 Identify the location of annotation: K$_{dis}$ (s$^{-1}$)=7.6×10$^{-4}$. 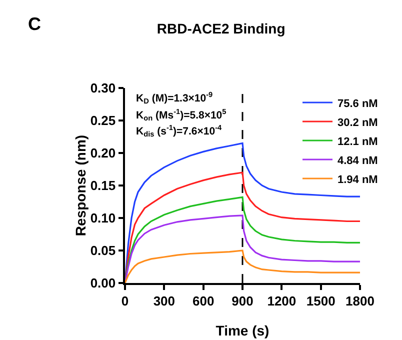
(179, 131).